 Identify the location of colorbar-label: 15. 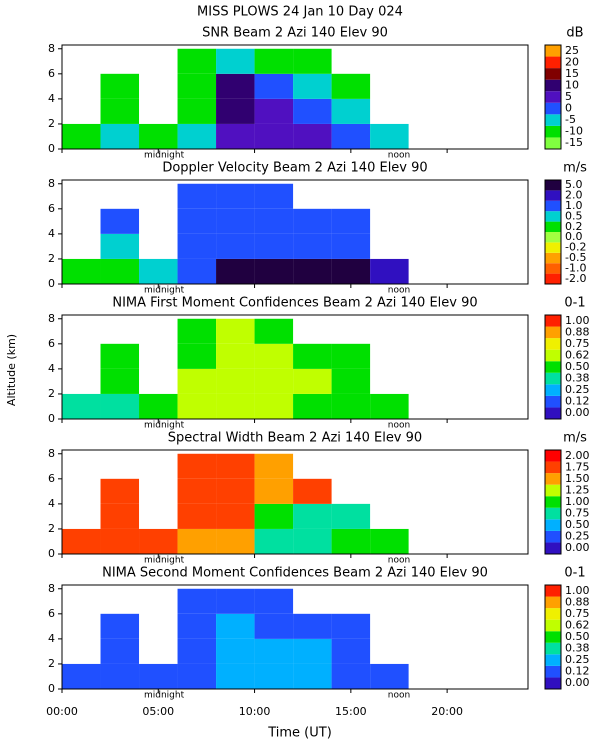
(572, 73).